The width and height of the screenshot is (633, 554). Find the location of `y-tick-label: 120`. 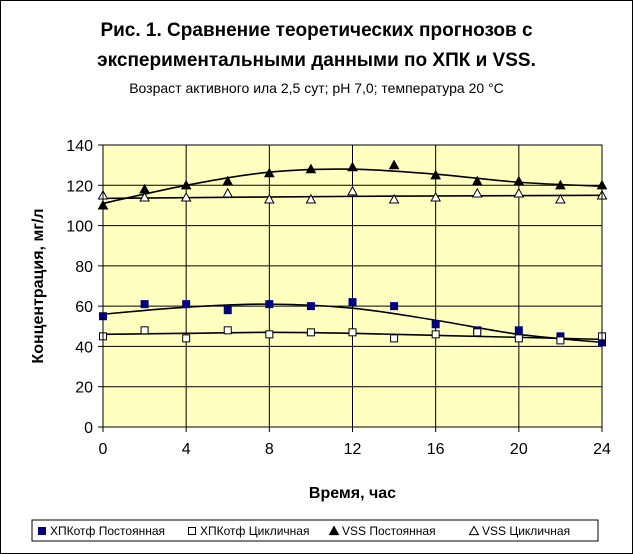

y-tick-label: 120 is located at coordinates (79, 186).